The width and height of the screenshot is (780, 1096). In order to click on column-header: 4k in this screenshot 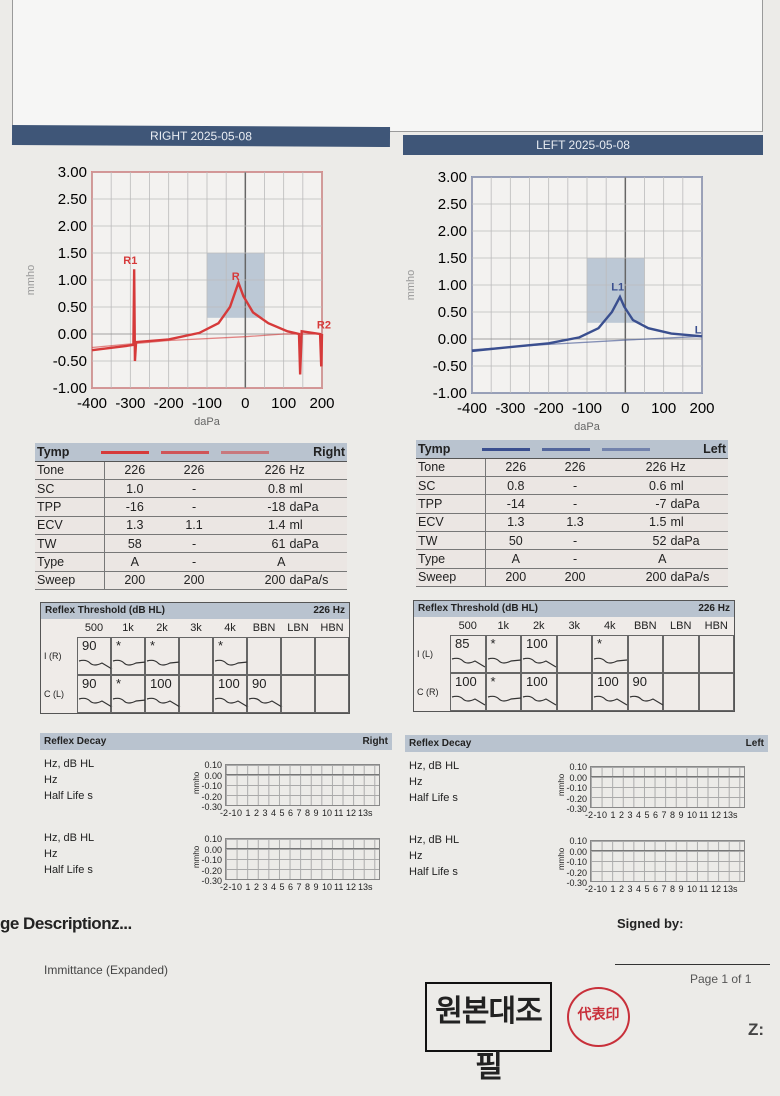, I will do `click(230, 628)`.